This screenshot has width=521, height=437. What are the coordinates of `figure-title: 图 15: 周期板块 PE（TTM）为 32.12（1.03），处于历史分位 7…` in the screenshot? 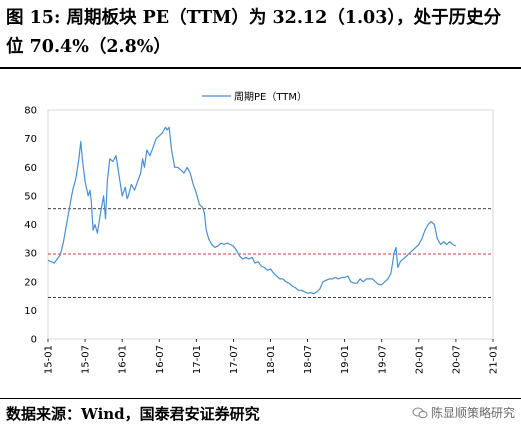 It's located at (254, 32).